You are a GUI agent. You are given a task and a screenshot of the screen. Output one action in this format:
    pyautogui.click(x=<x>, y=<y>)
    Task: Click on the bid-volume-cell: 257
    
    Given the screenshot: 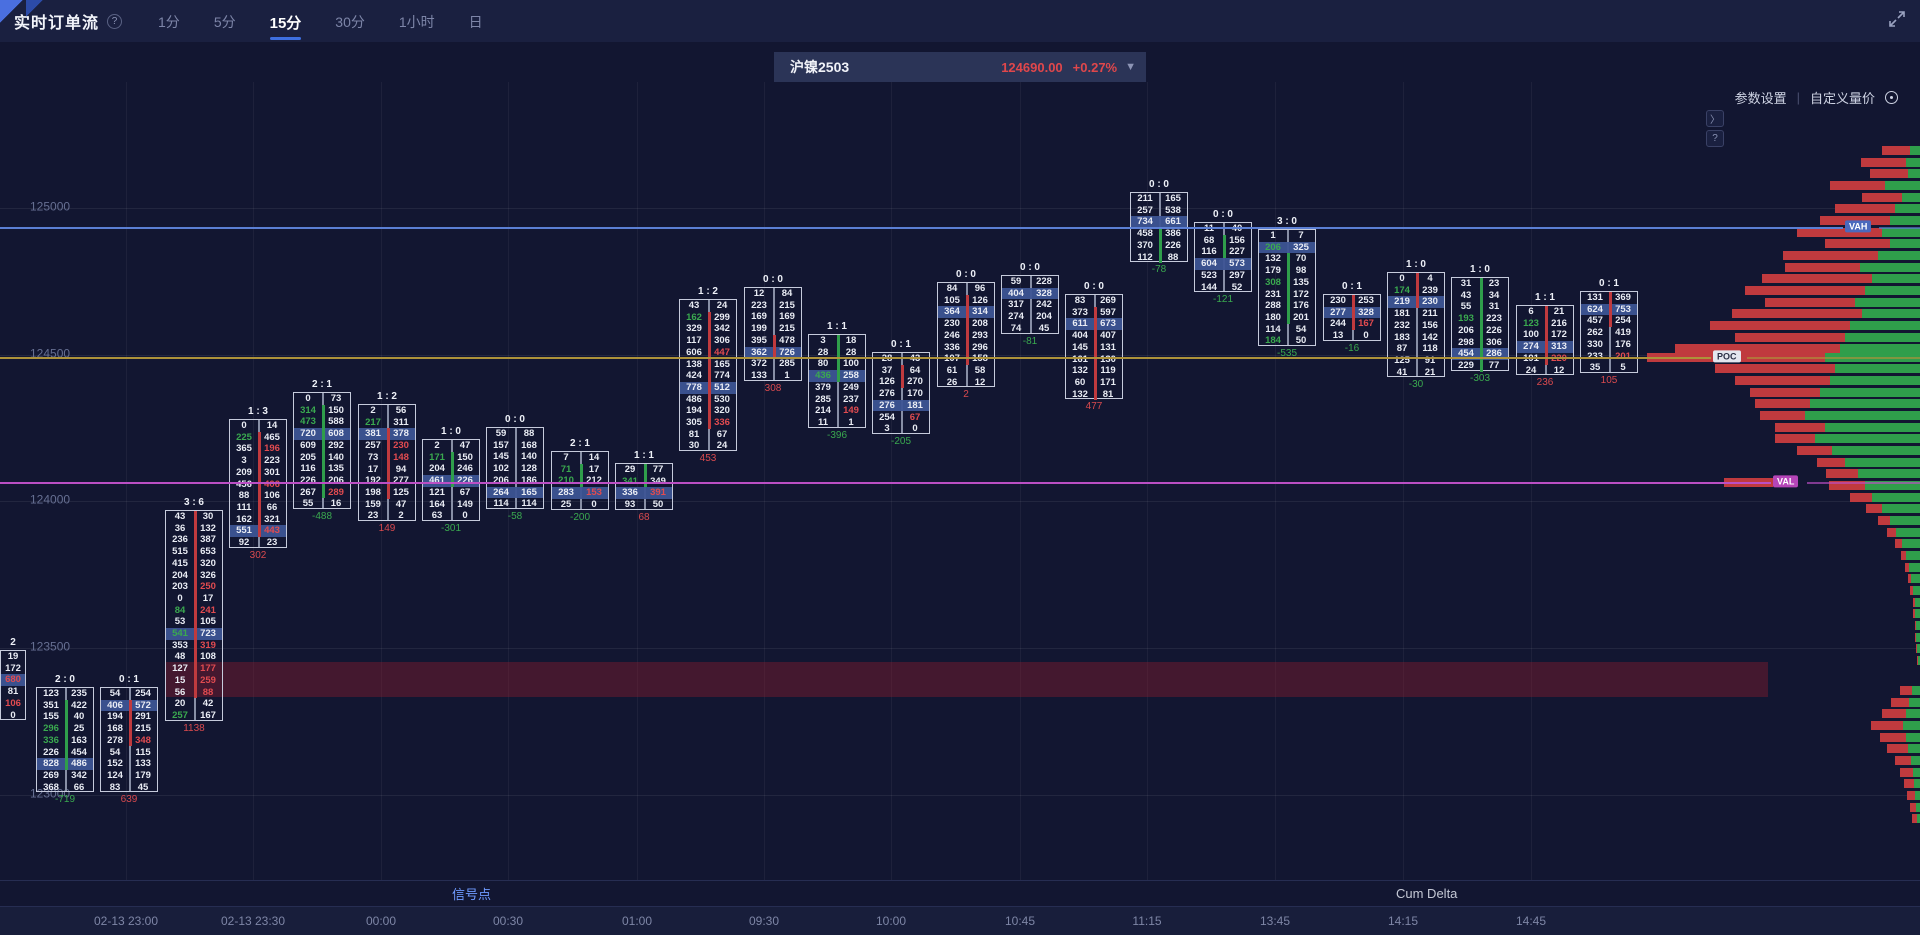 What is the action you would take?
    pyautogui.click(x=373, y=446)
    